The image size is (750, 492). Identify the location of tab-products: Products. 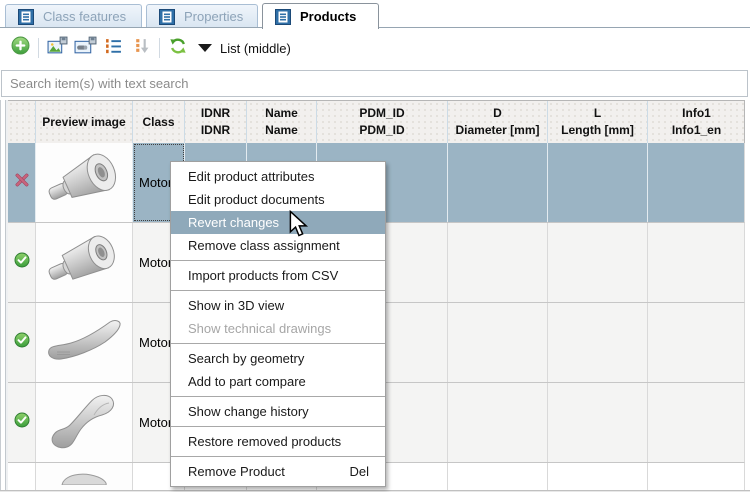
(320, 16).